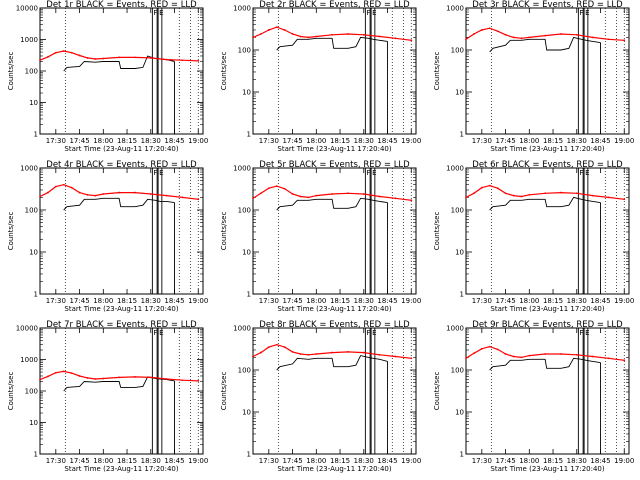  Describe the element at coordinates (121, 165) in the screenshot. I see `panel-title: Det 4r BLACK = Events, RED = LLD` at that location.